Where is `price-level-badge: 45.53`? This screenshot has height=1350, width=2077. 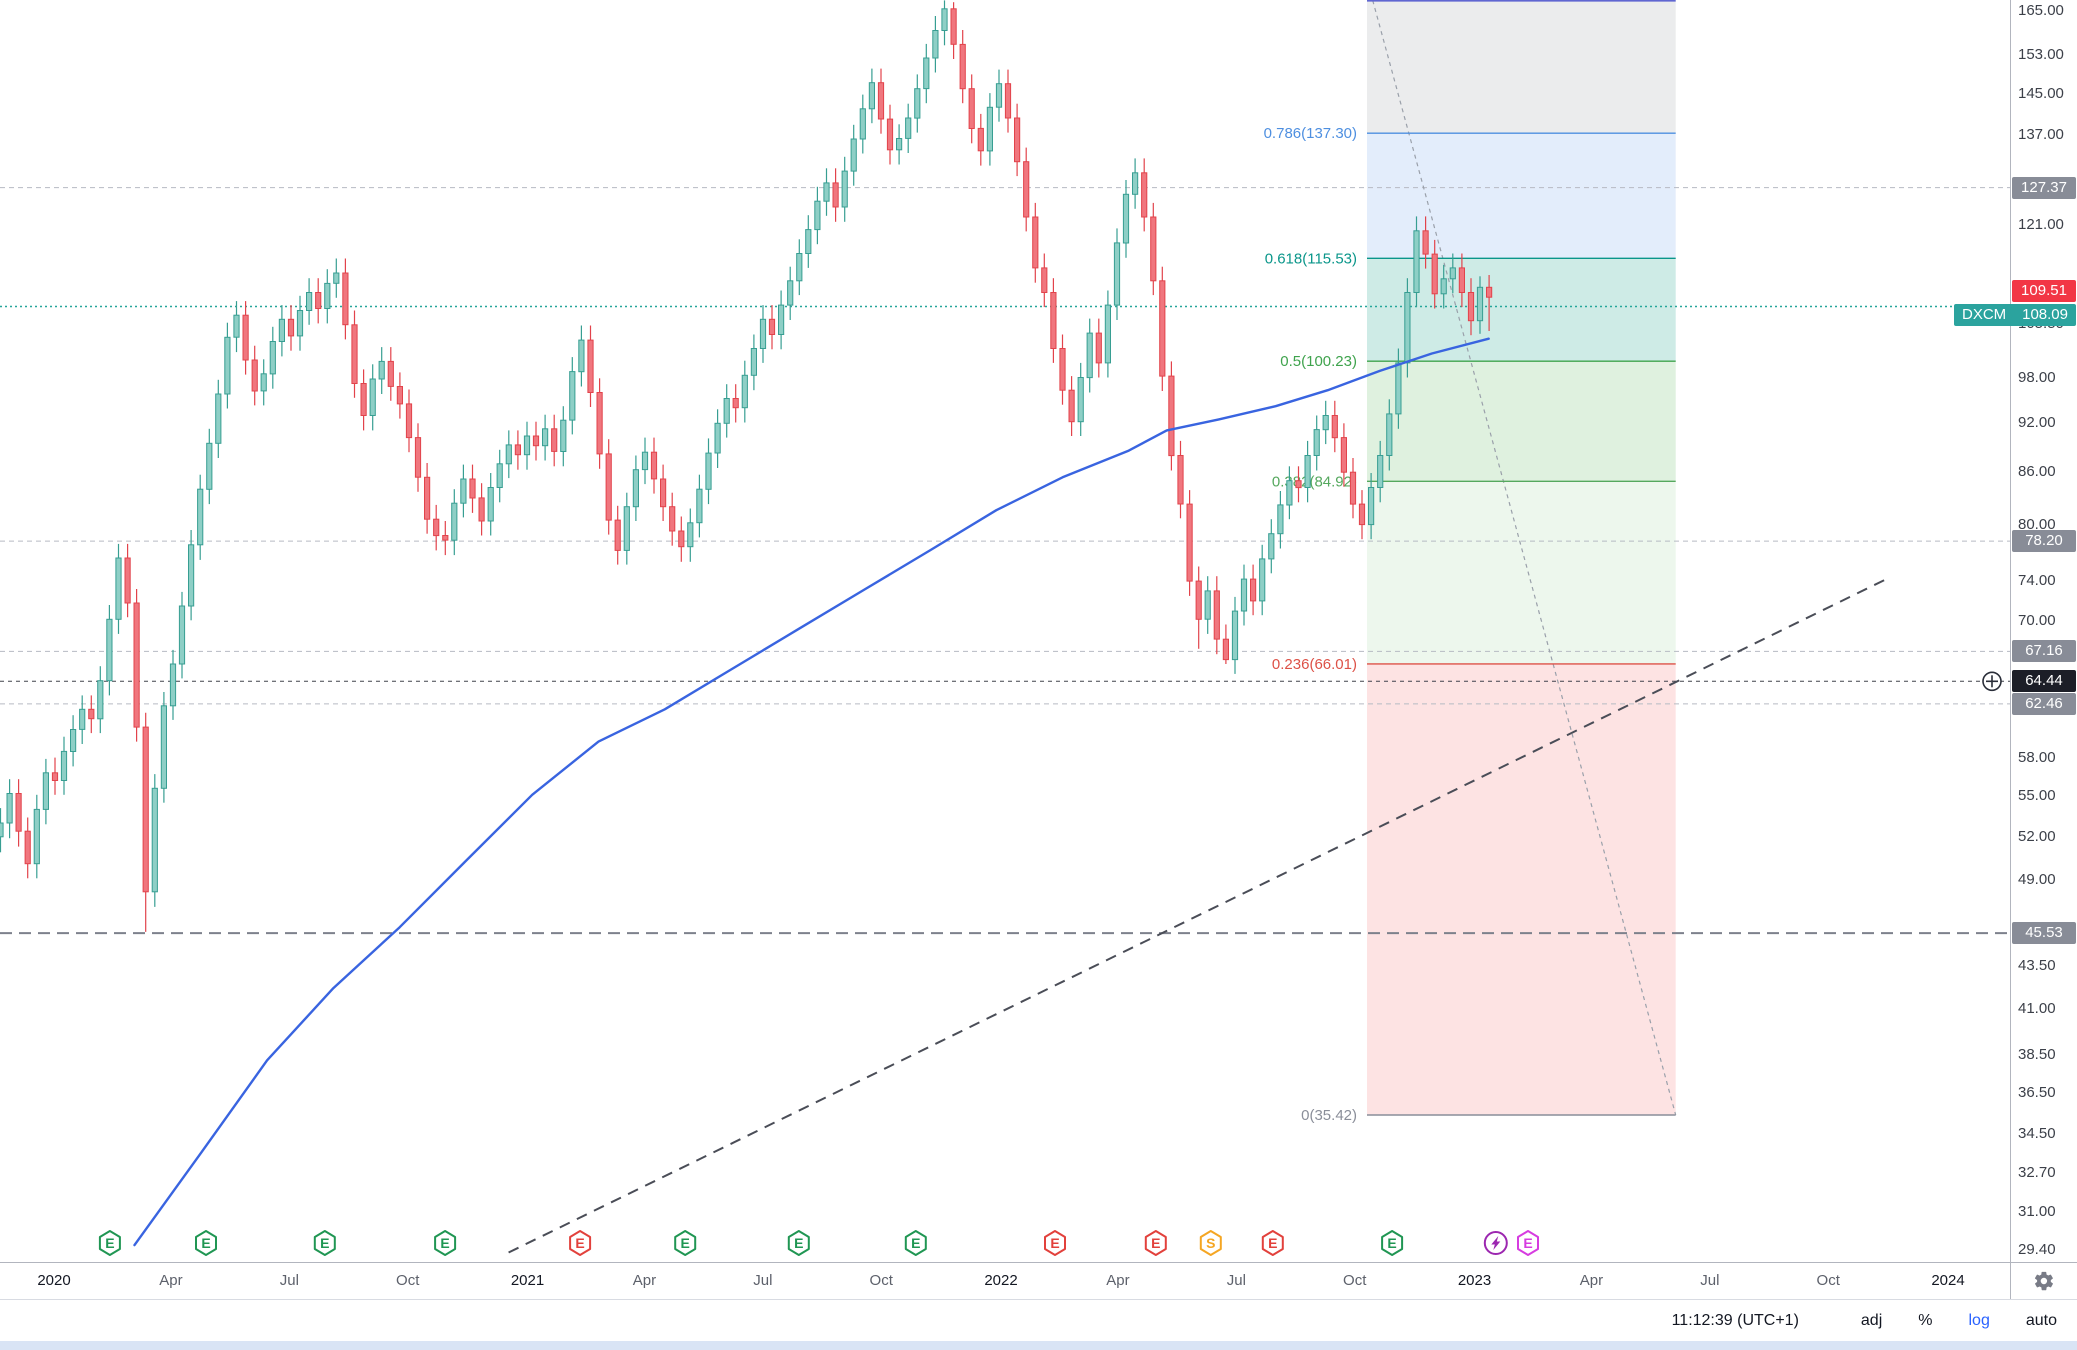
price-level-badge: 45.53 is located at coordinates (2044, 933).